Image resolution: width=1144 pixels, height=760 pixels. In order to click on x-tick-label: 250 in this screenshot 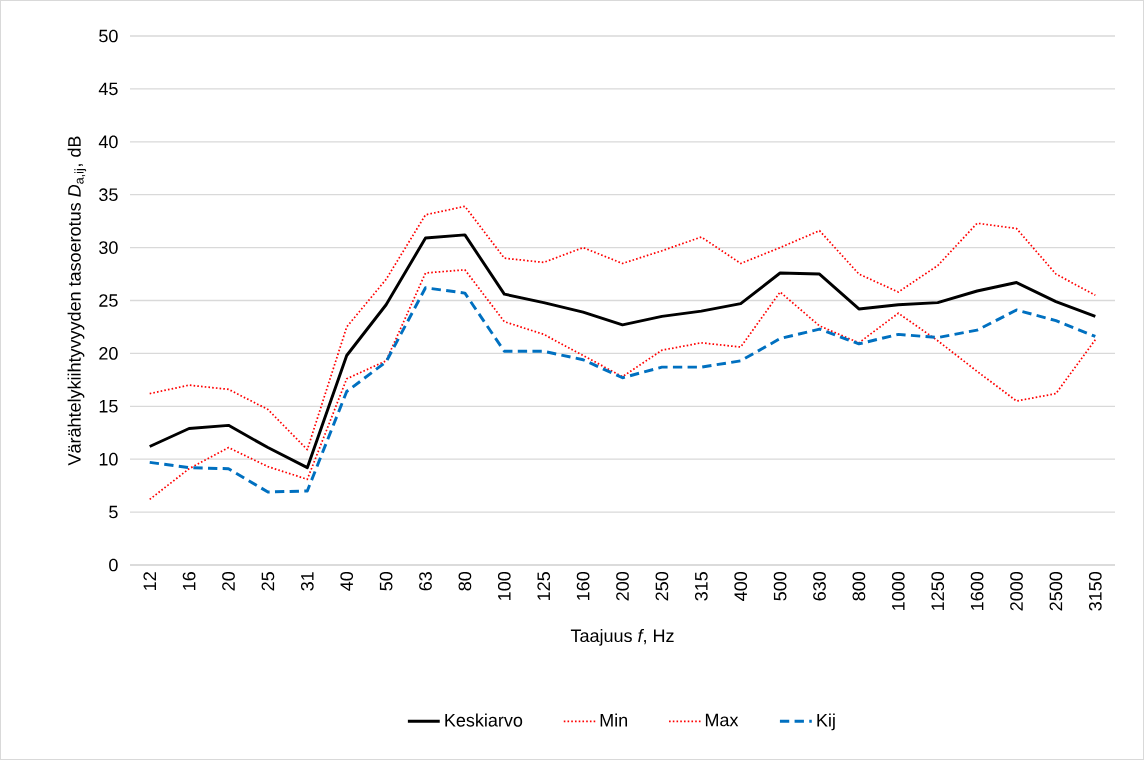, I will do `click(662, 586)`.